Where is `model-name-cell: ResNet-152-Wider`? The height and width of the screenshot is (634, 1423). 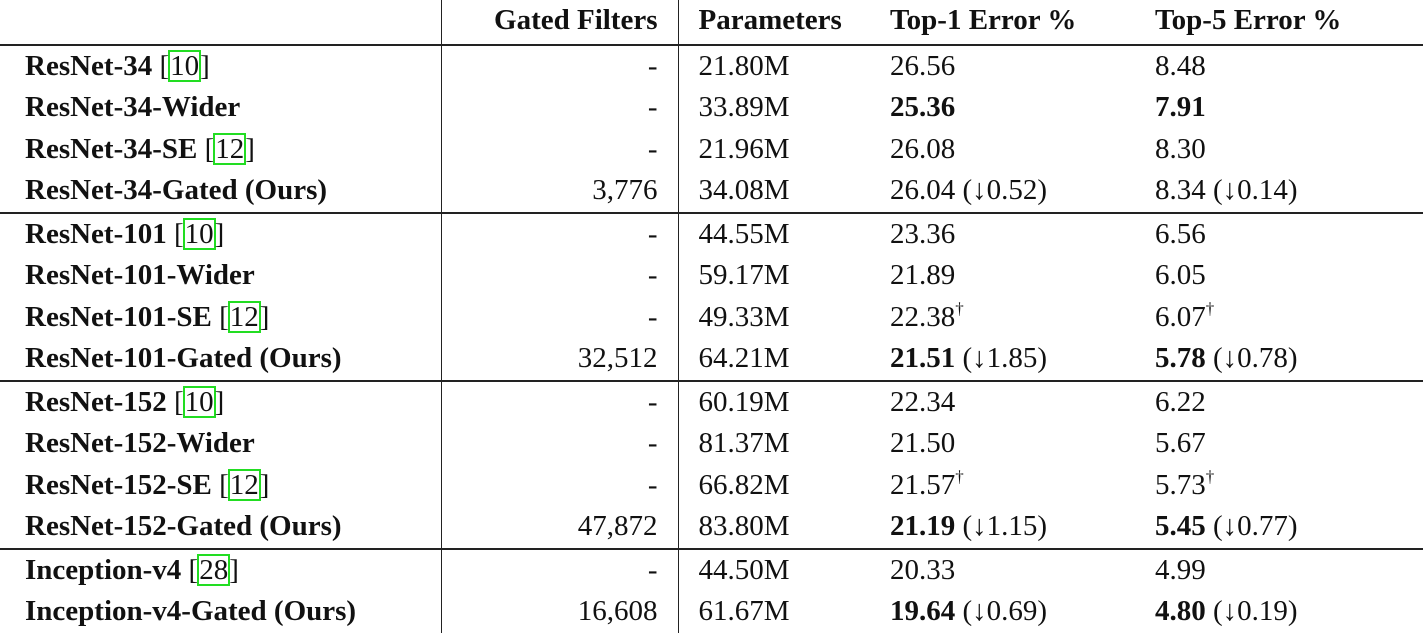 model-name-cell: ResNet-152-Wider is located at coordinates (220, 444).